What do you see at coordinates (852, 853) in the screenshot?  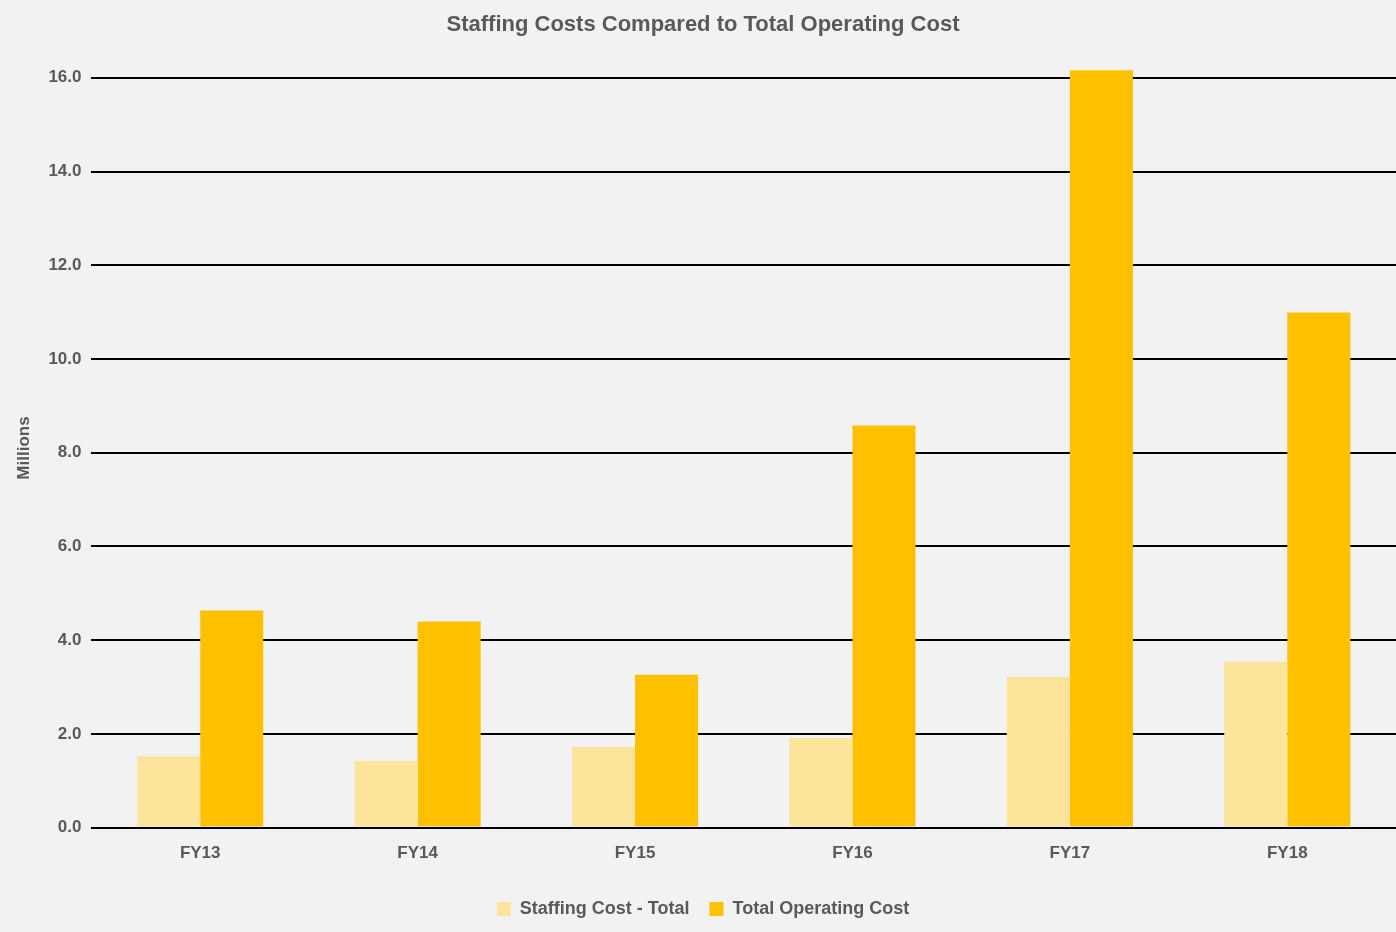 I see `x-tick-label: FY16` at bounding box center [852, 853].